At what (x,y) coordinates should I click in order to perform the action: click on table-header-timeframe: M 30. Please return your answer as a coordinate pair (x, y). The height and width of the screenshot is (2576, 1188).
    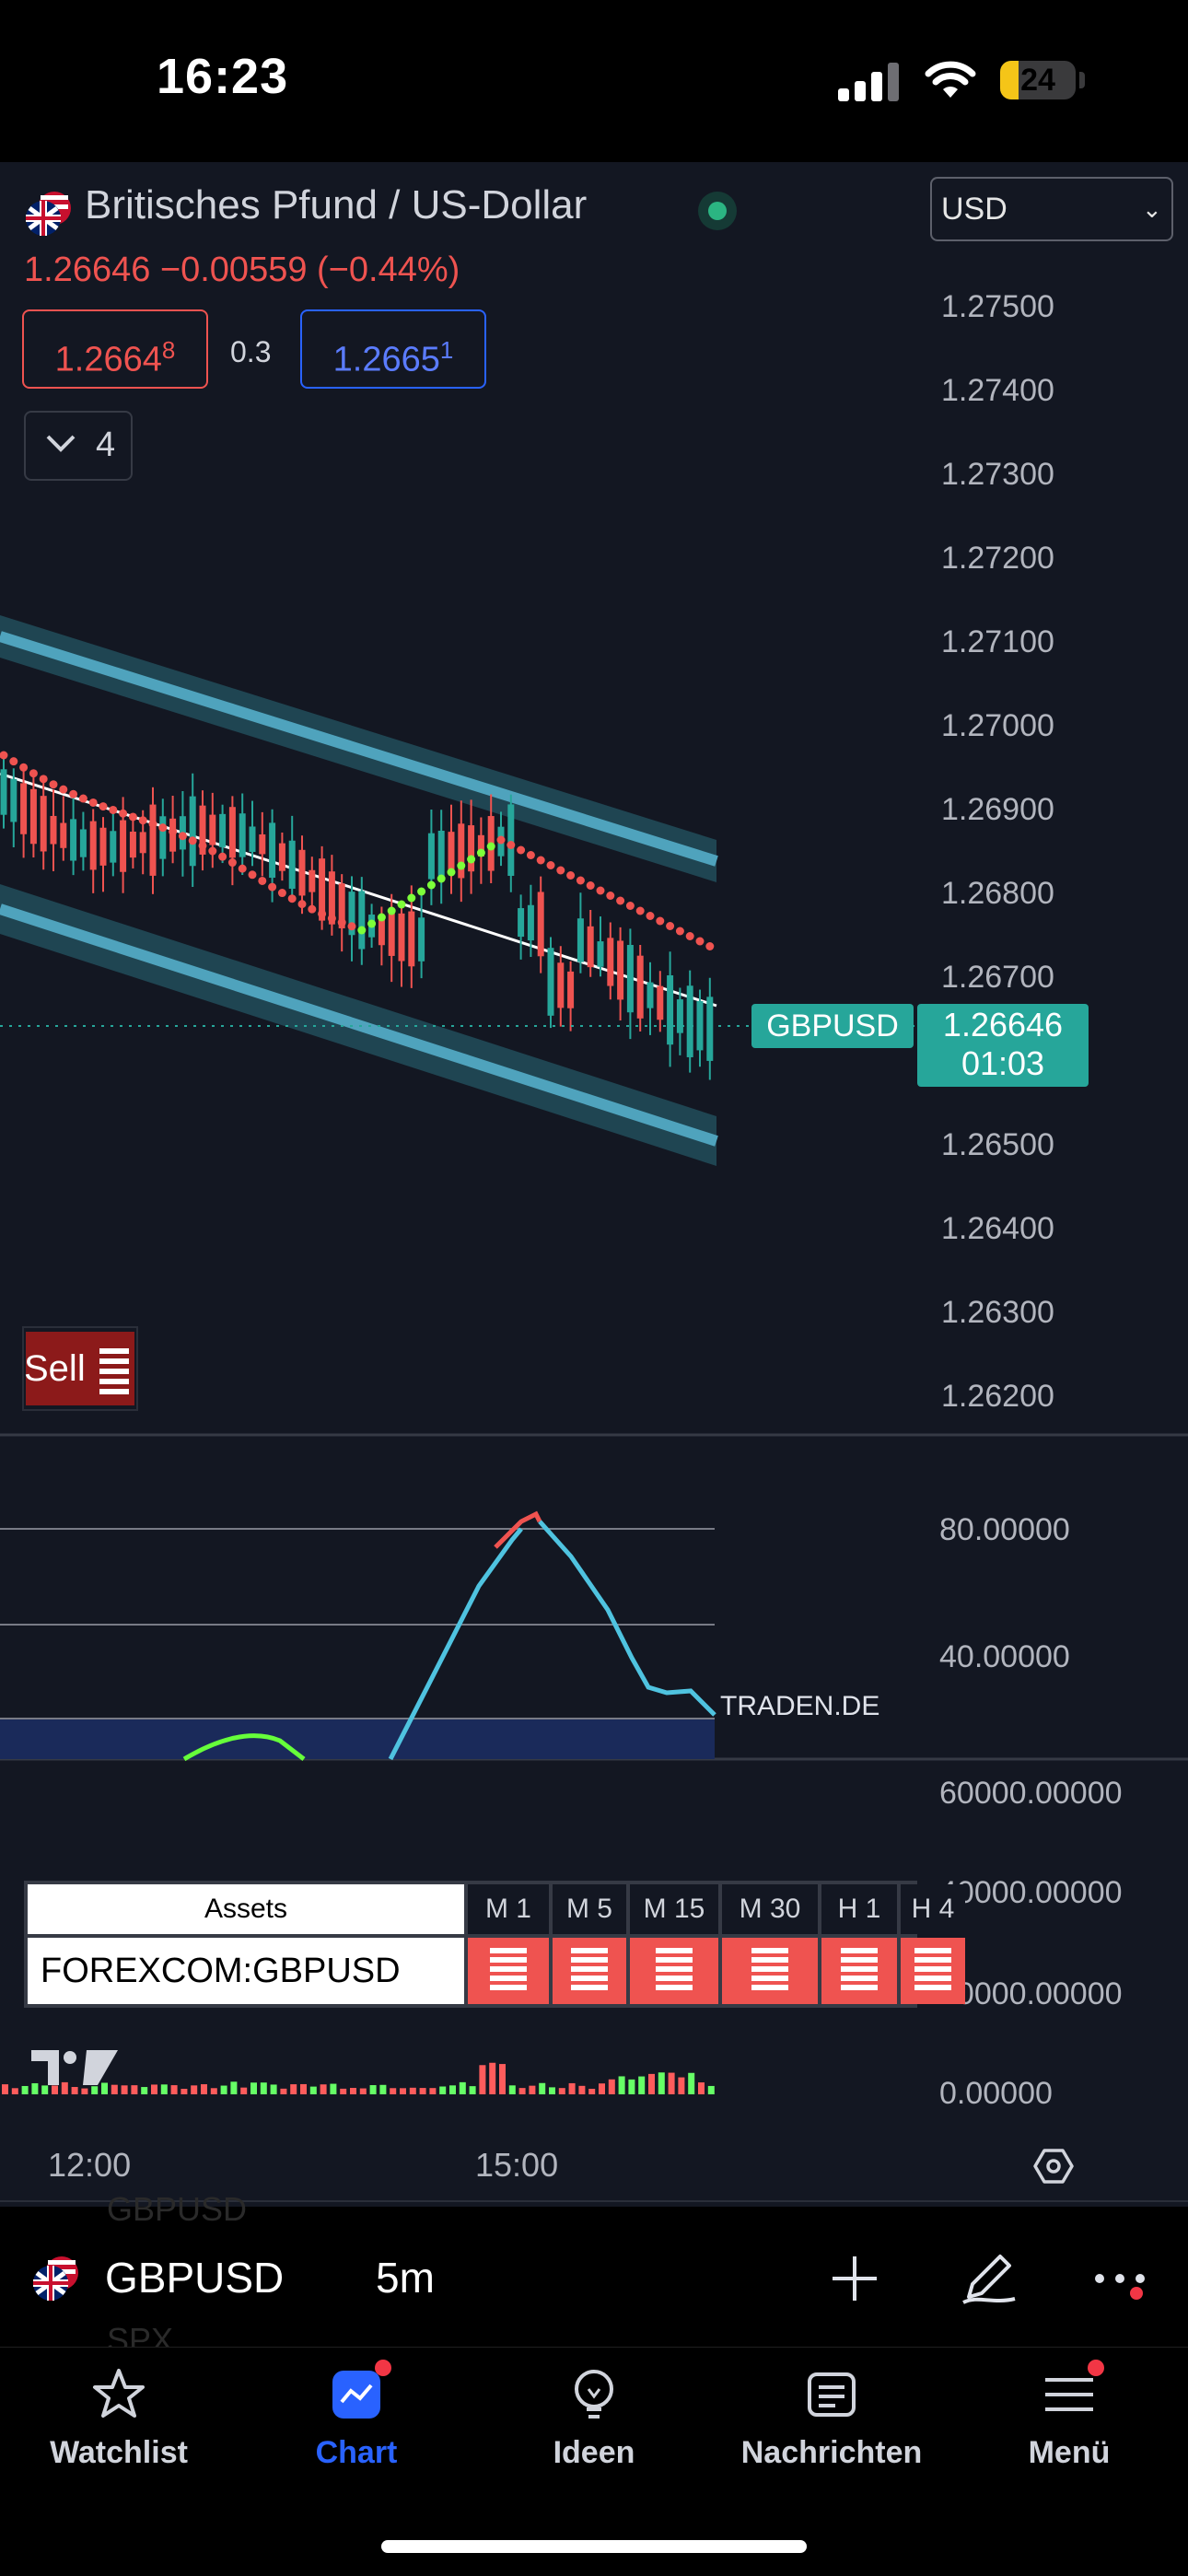
    Looking at the image, I should click on (770, 1909).